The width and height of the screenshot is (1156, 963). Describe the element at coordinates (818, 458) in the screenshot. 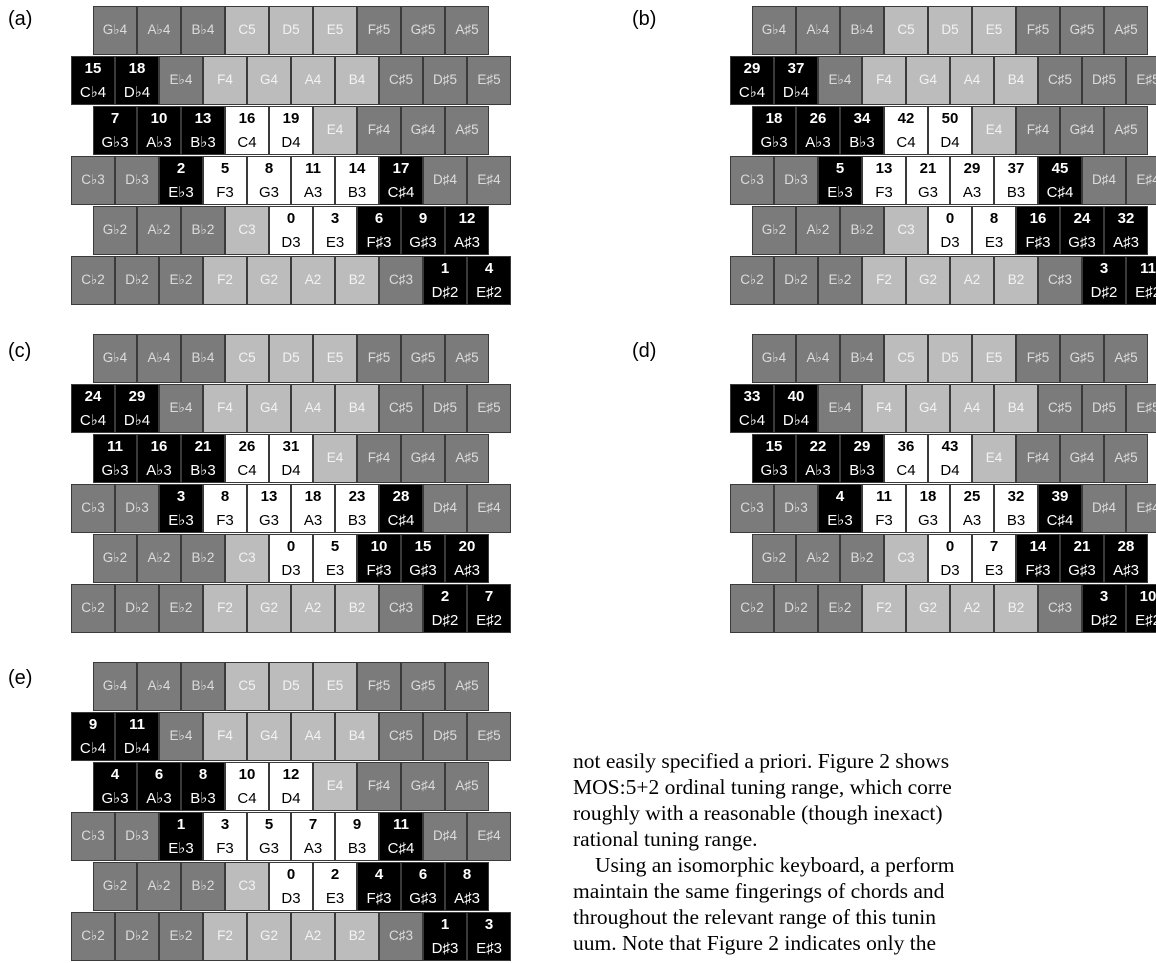

I see `key: 22 A♭3` at that location.